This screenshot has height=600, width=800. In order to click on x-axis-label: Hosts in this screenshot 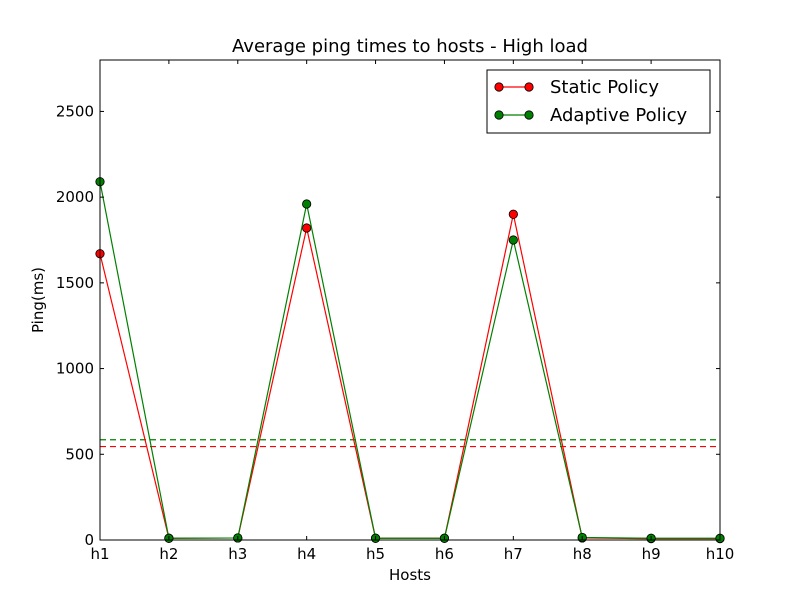, I will do `click(410, 575)`.